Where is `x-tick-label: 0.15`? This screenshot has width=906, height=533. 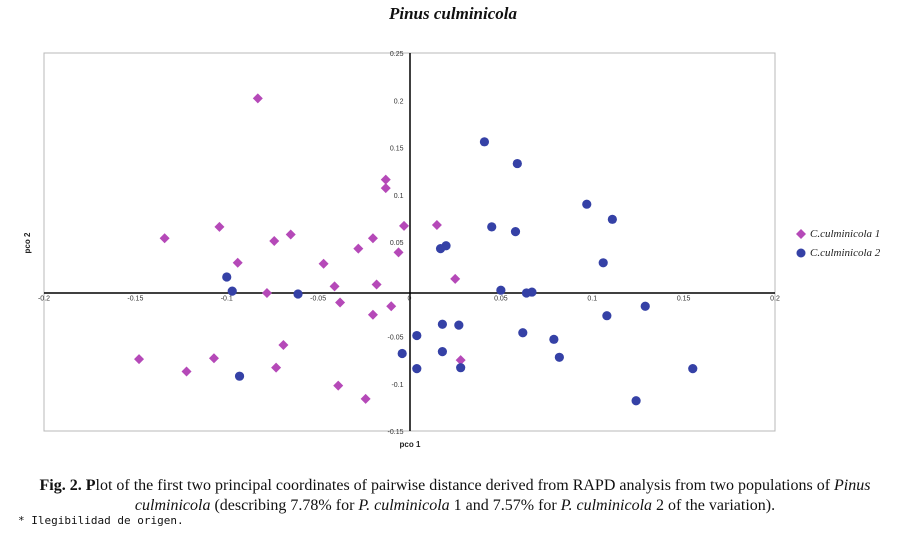
x-tick-label: 0.15 is located at coordinates (684, 298).